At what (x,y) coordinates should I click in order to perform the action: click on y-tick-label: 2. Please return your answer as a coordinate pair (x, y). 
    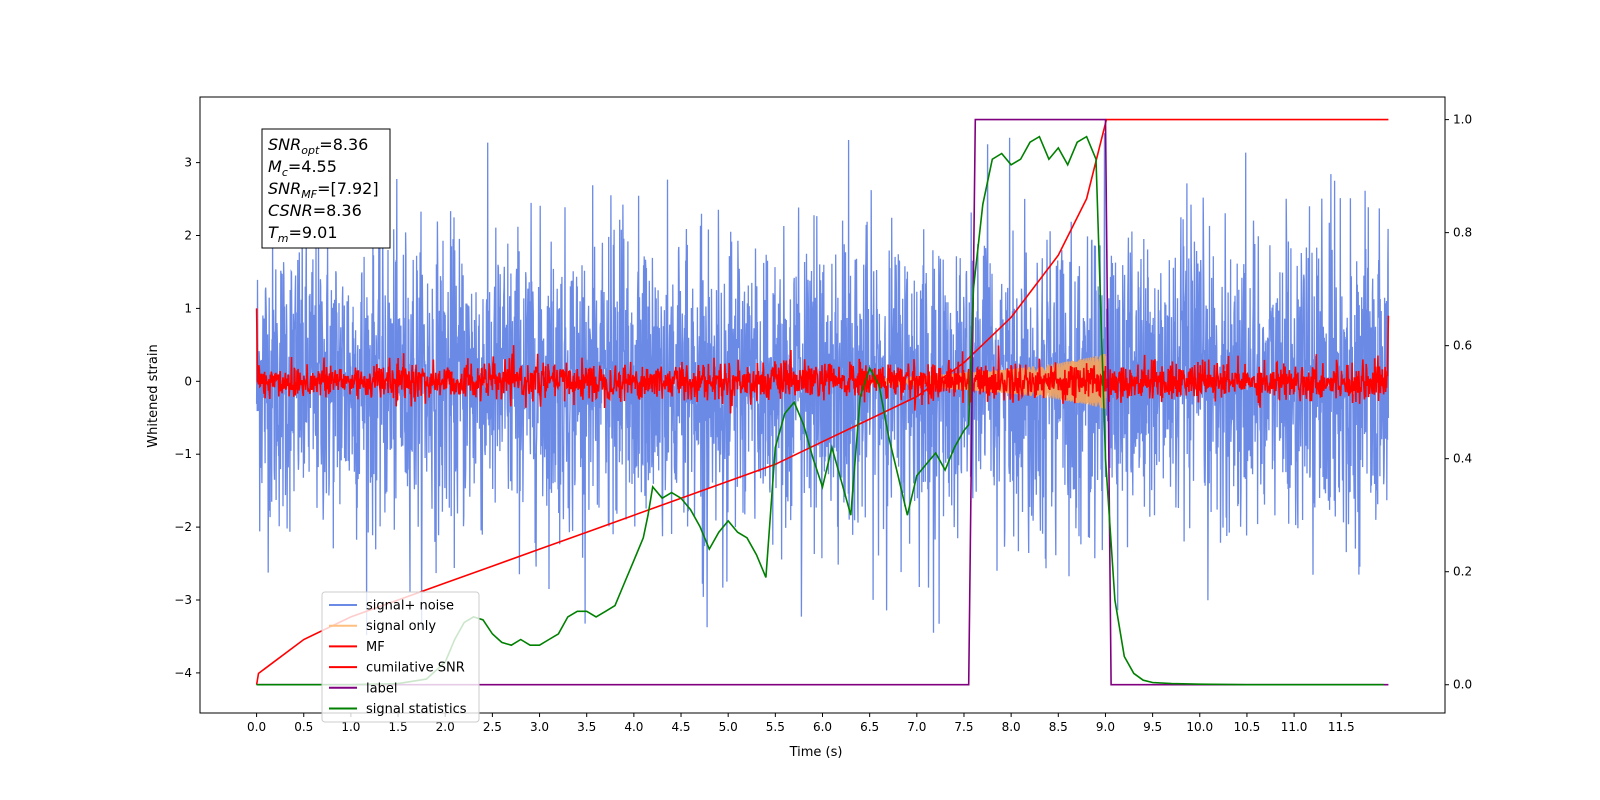
    Looking at the image, I should click on (188, 236).